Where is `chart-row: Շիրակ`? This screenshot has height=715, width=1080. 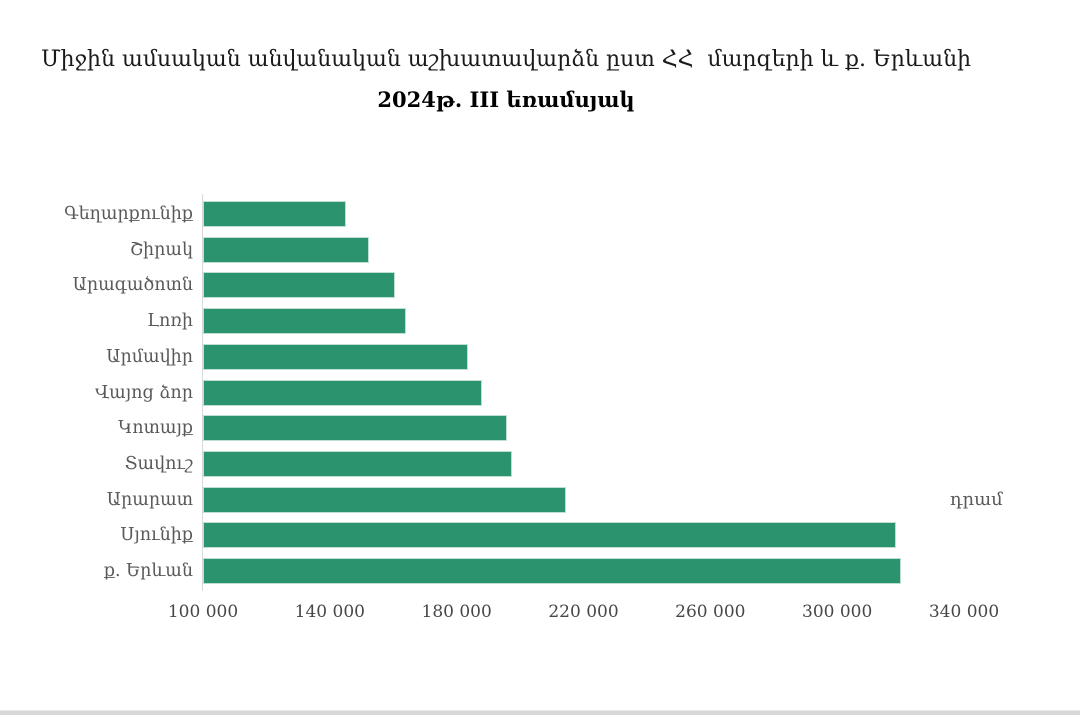
chart-row: Շիրակ is located at coordinates (487, 250).